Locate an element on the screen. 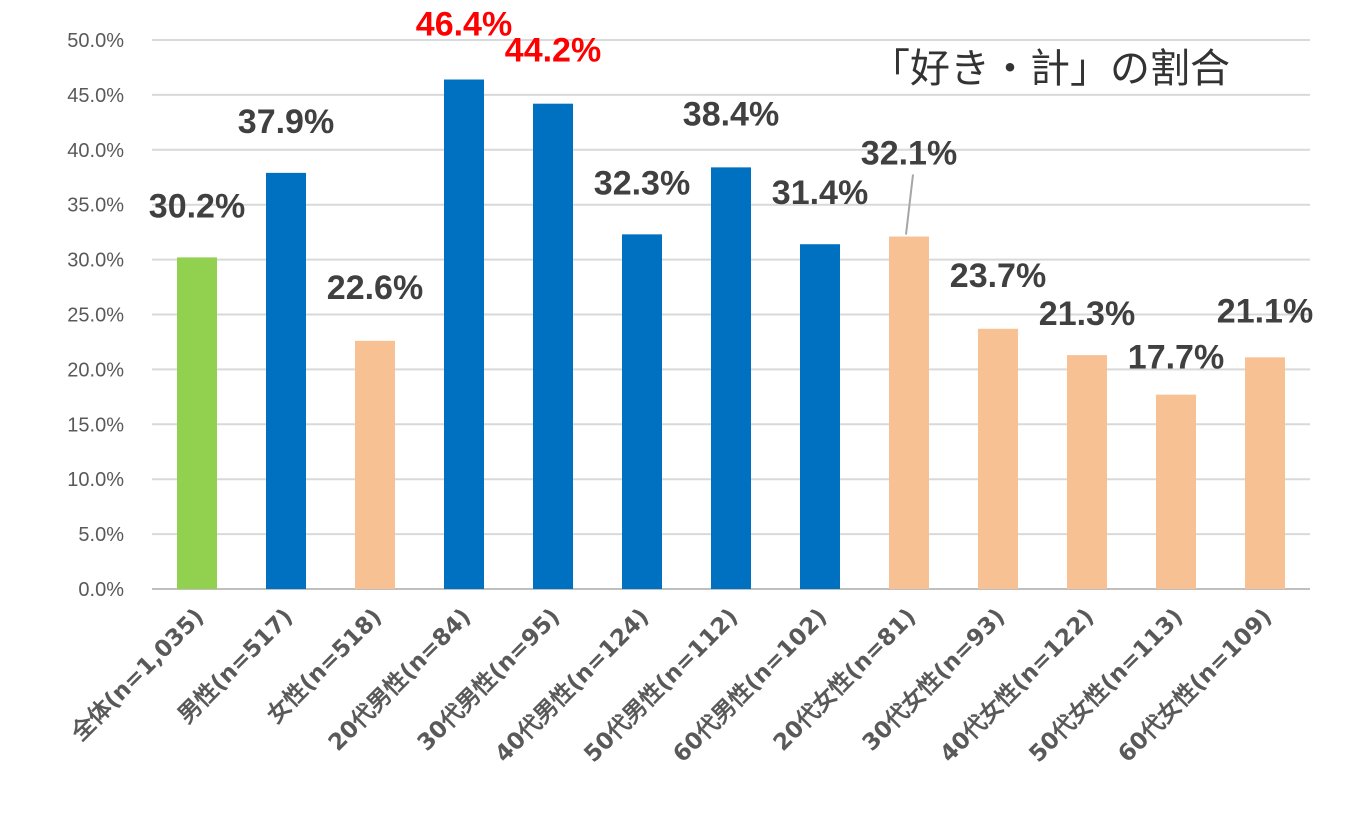 Image resolution: width=1358 pixels, height=816 pixels. data-label: 44.2% is located at coordinates (553, 51).